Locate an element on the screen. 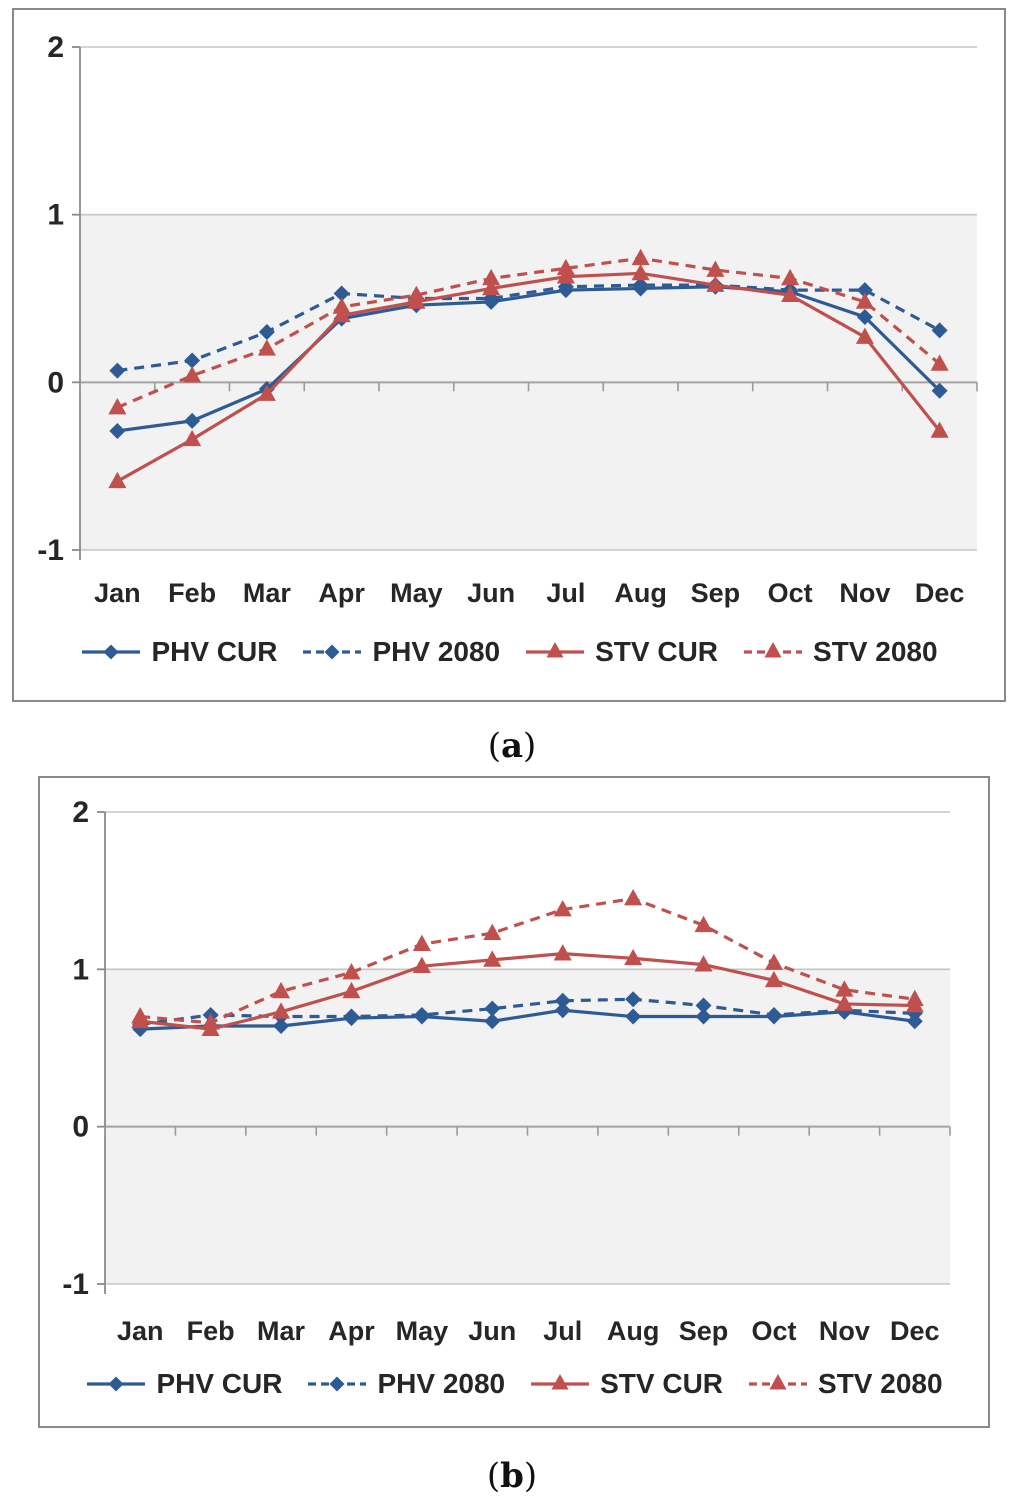 The width and height of the screenshot is (1024, 1507). legend-sample-solid-diamond is located at coordinates (111, 652).